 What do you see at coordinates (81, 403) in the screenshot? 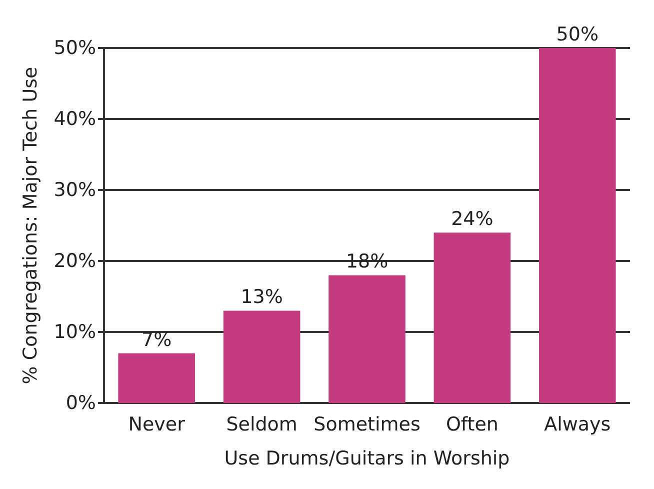
I see `y-tick-label: 0%` at bounding box center [81, 403].